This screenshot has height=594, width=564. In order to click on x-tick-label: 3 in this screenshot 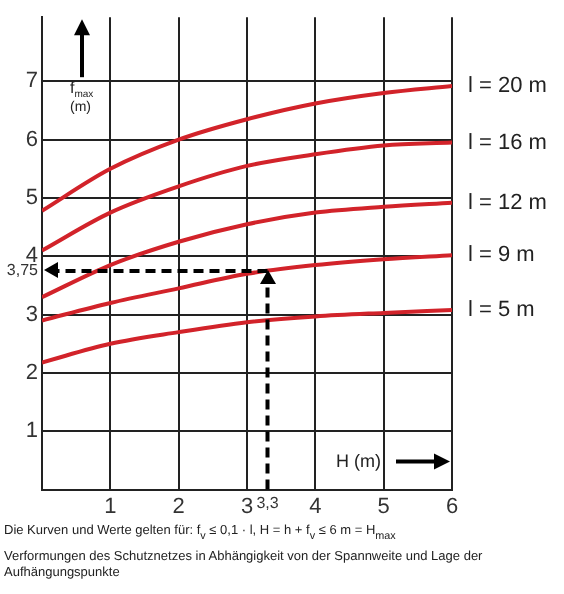, I will do `click(247, 506)`.